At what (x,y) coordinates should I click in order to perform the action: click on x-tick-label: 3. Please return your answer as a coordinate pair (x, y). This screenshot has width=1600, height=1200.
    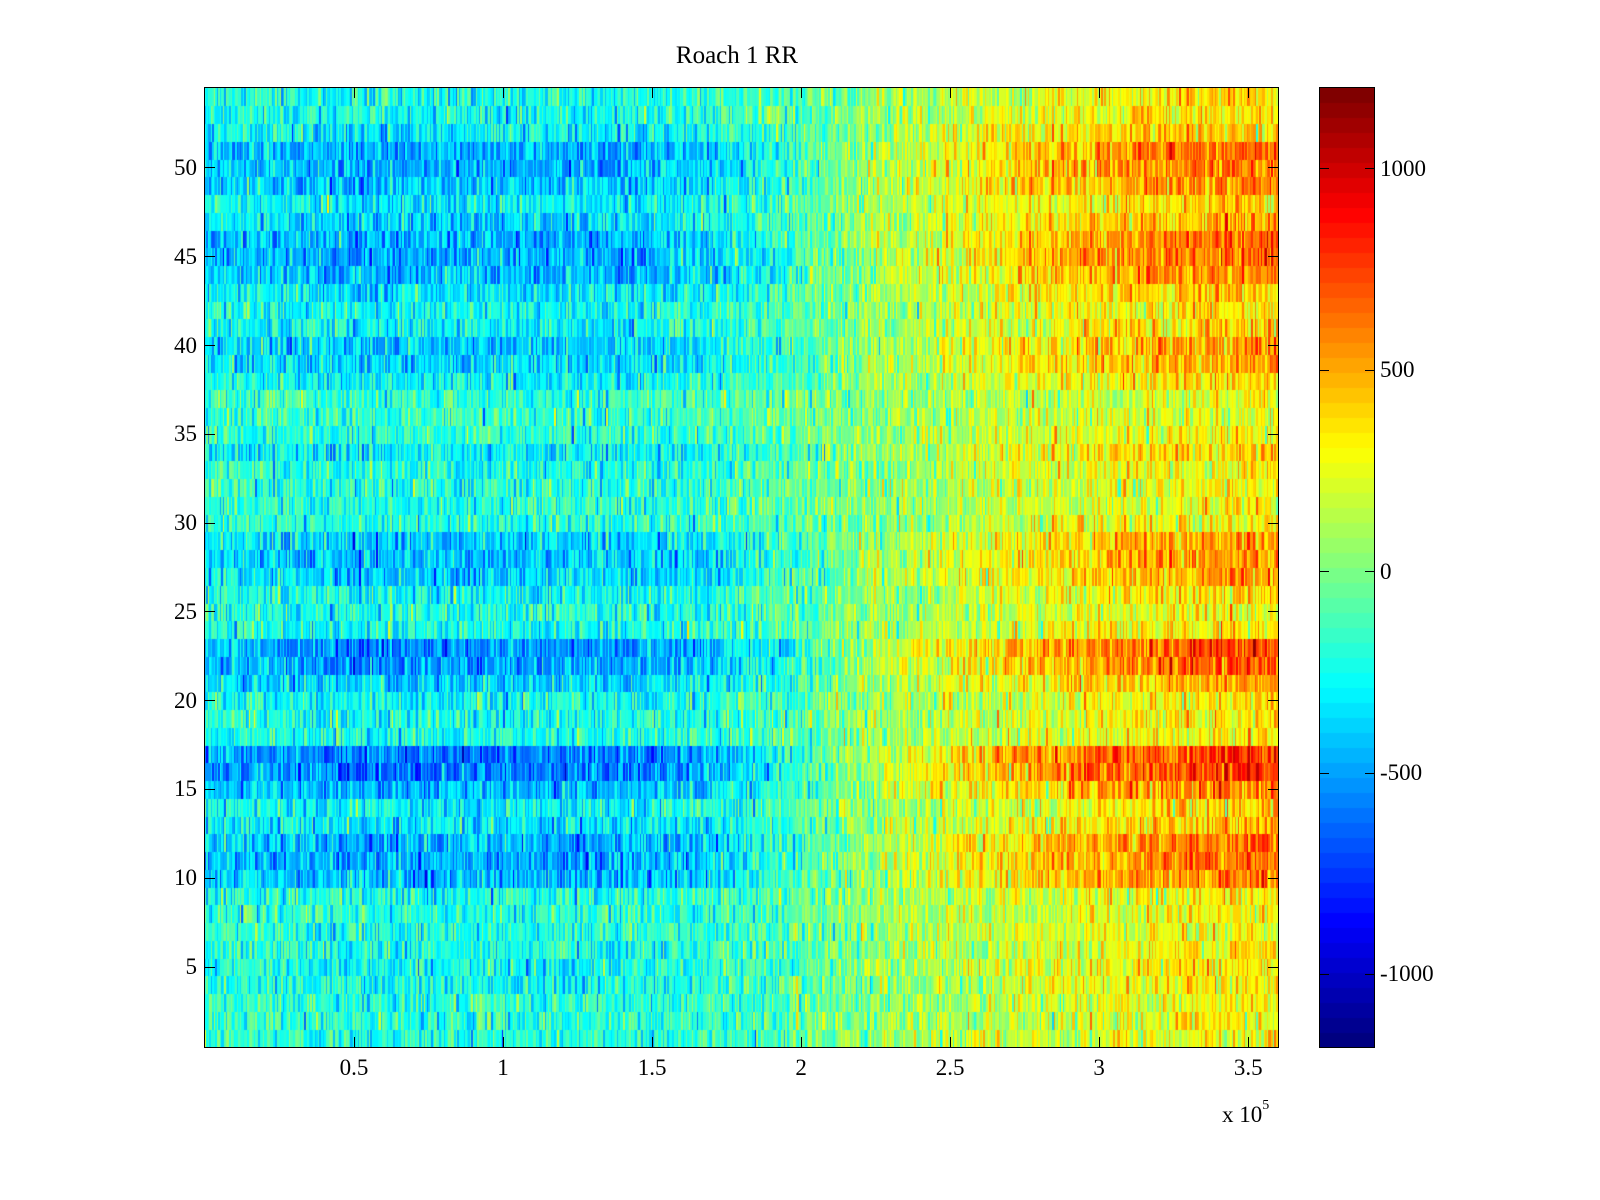
    Looking at the image, I should click on (1099, 1067).